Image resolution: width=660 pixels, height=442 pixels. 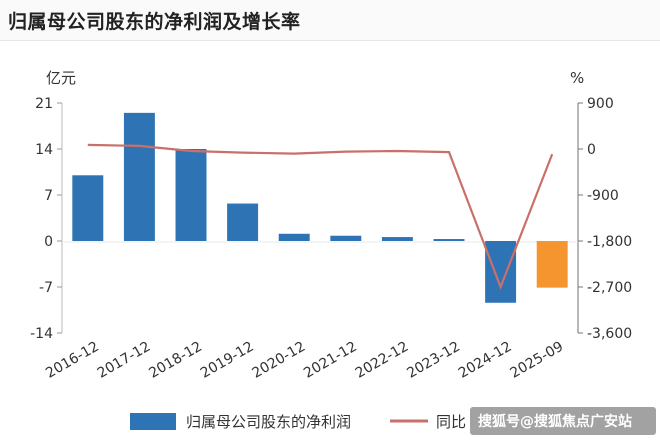 What do you see at coordinates (330, 20) in the screenshot?
I see `title-bar: 归属母公司股东的净利润及增长率` at bounding box center [330, 20].